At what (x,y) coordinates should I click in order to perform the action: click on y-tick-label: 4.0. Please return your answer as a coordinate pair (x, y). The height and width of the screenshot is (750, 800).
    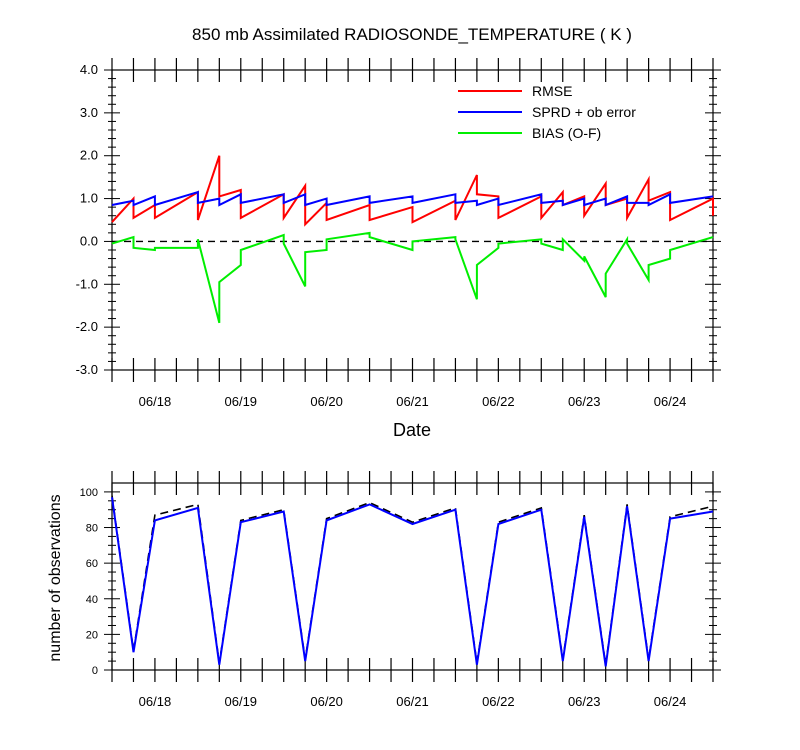
    Looking at the image, I should click on (89, 69).